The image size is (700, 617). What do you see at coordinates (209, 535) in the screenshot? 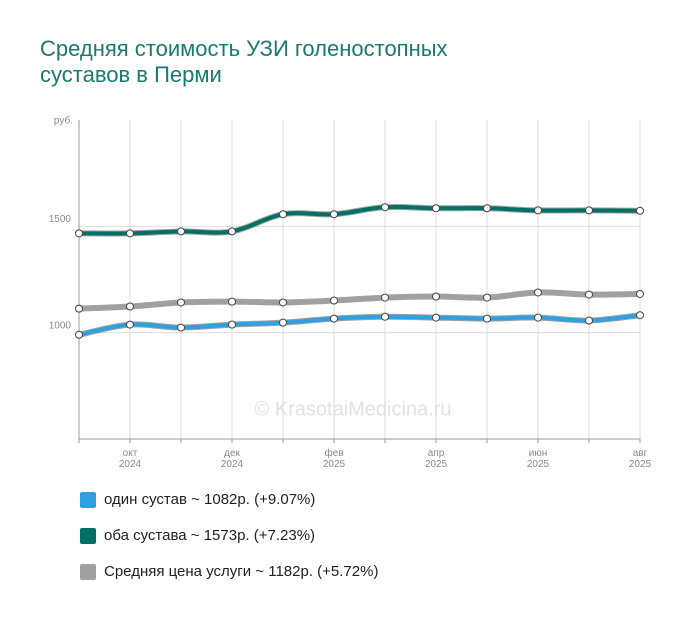
I see `legend-label: оба сустава ~ 1573р. (+7.23%)` at bounding box center [209, 535].